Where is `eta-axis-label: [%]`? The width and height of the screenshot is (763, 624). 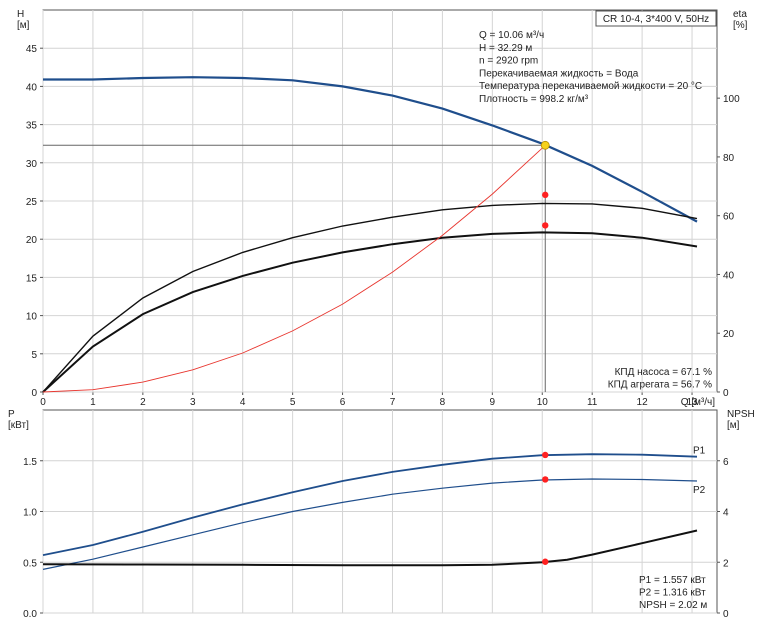
eta-axis-label: [%] is located at coordinates (740, 25).